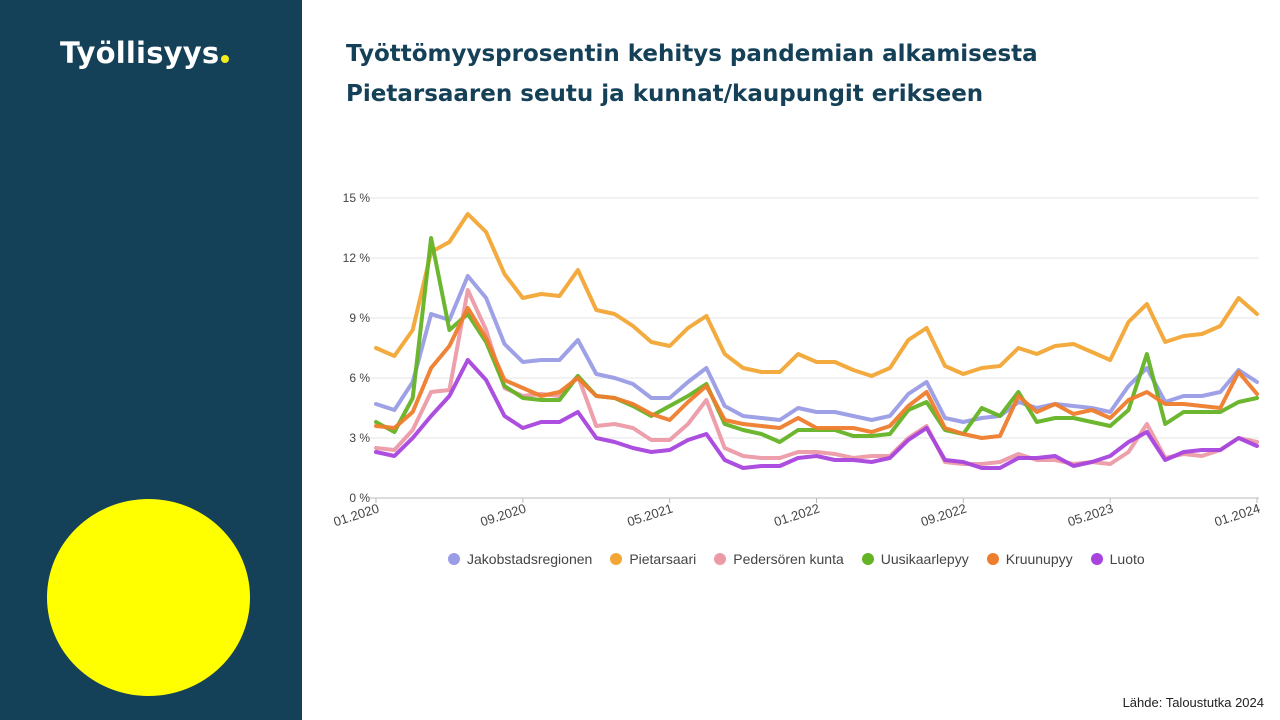  What do you see at coordinates (225, 59) in the screenshot?
I see `brand-dot` at bounding box center [225, 59].